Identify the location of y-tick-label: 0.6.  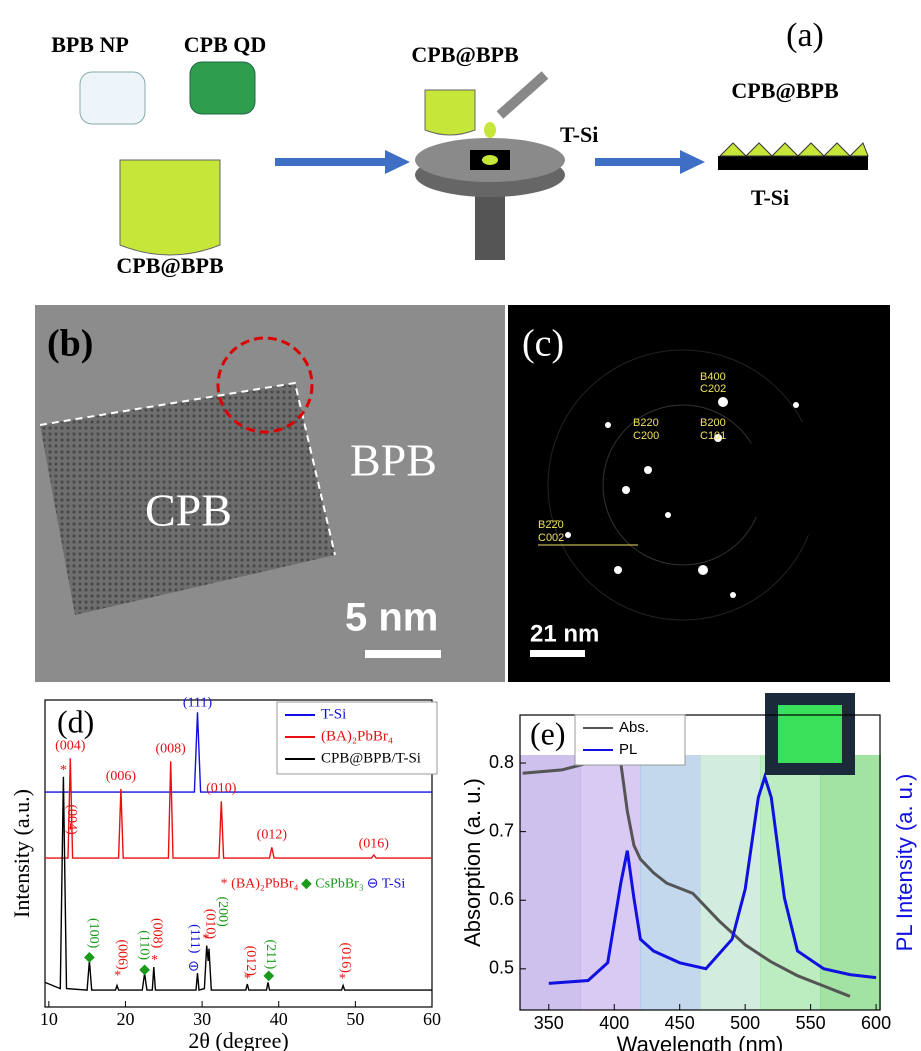
(501, 899).